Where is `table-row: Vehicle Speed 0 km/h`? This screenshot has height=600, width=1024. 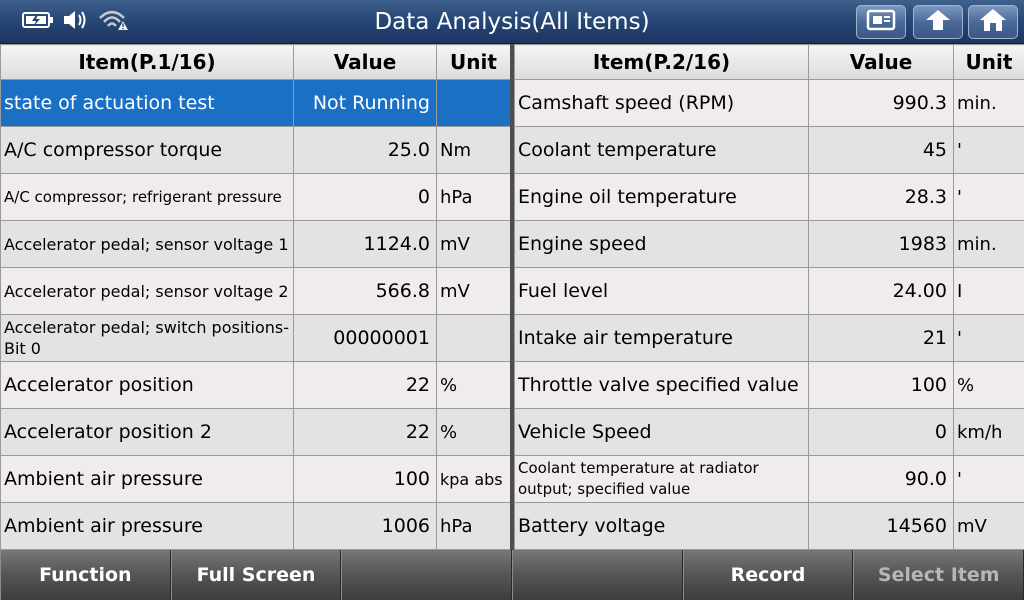
table-row: Vehicle Speed 0 km/h is located at coordinates (769, 432).